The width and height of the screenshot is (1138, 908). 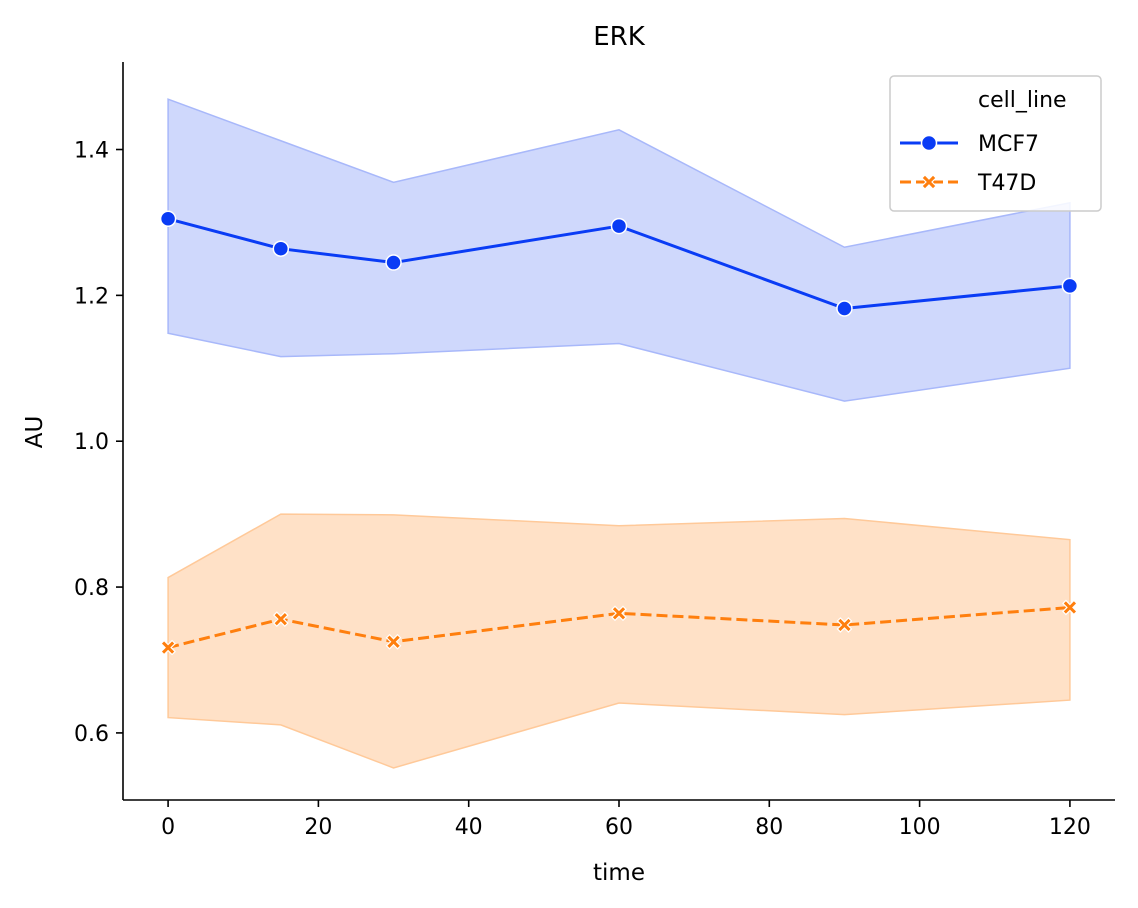 I want to click on x-tick-label: 60, so click(x=619, y=827).